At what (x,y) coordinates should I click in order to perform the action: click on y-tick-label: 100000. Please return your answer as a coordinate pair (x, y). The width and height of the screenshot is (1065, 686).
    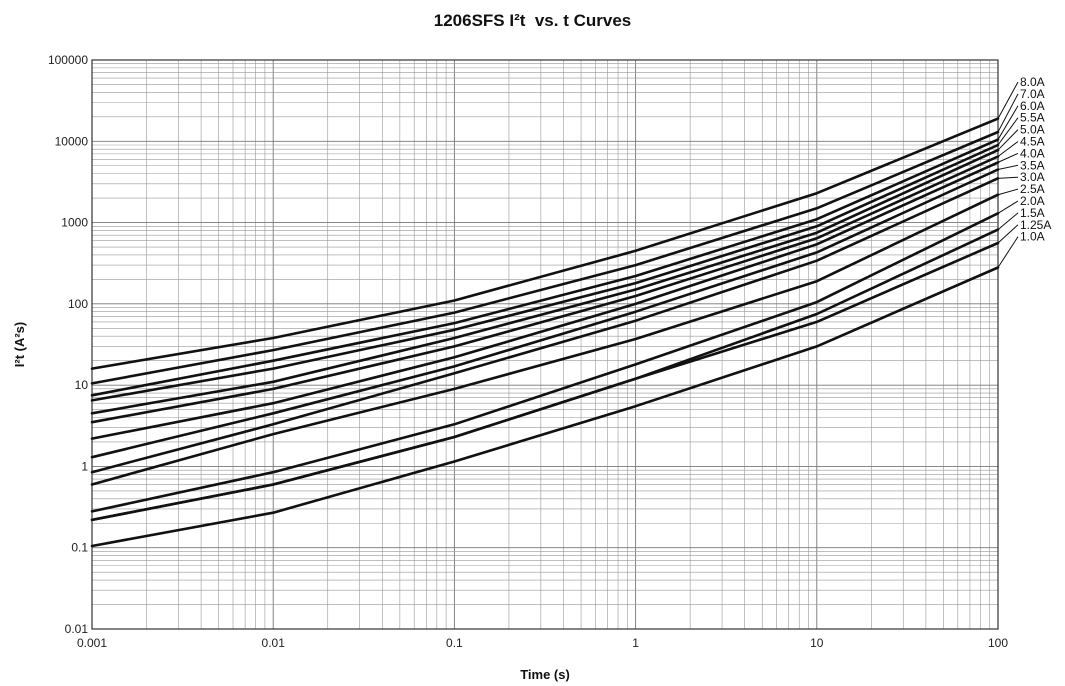
    Looking at the image, I should click on (68, 60).